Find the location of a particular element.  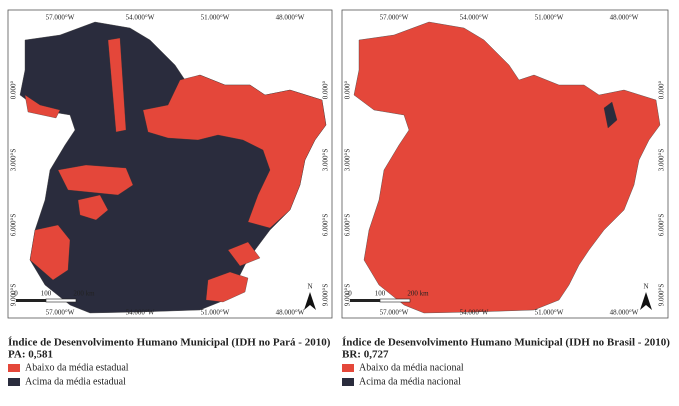

legend-label: Acima da média nacional is located at coordinates (410, 381).